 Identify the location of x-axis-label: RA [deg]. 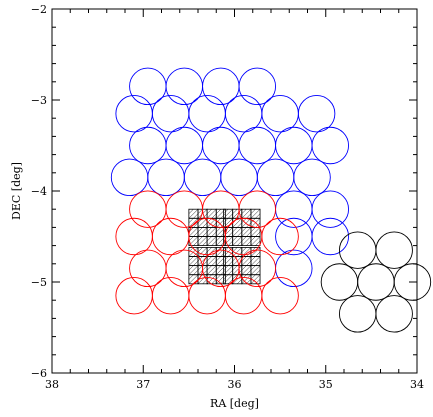
(234, 403).